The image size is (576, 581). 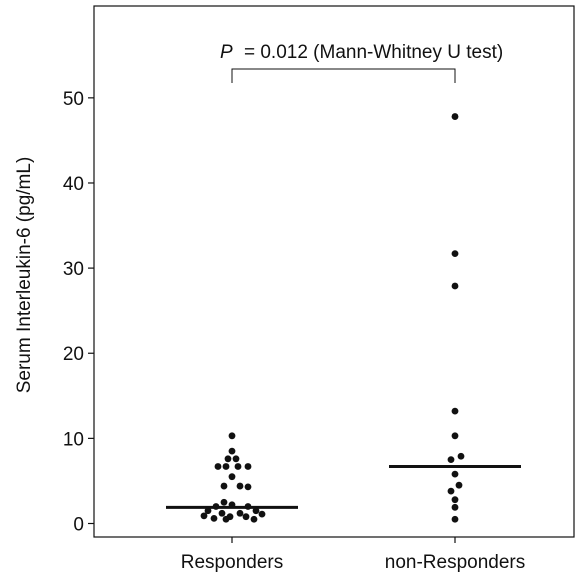 What do you see at coordinates (24, 275) in the screenshot?
I see `y-axis-title: Serum Interleukin-6 (pg/mL)` at bounding box center [24, 275].